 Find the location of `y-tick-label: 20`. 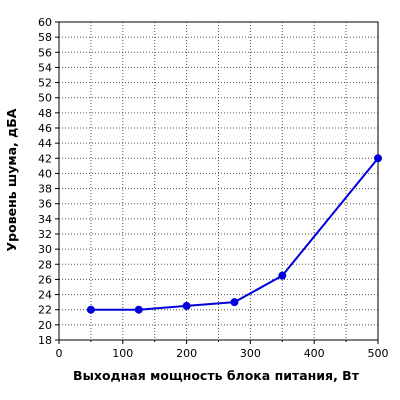

y-tick-label: 20 is located at coordinates (45, 325).